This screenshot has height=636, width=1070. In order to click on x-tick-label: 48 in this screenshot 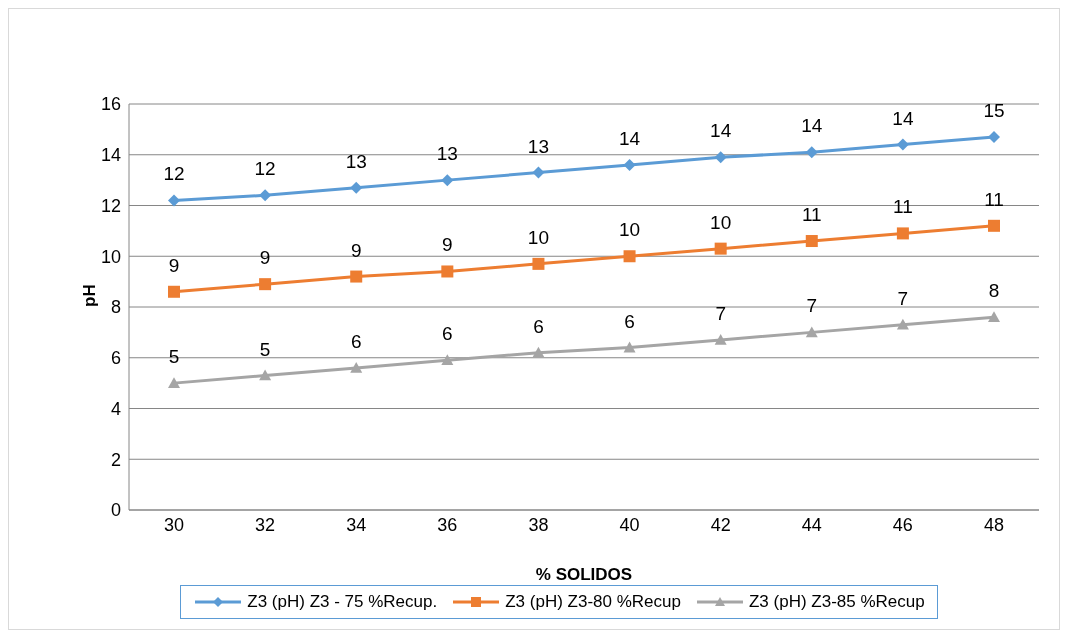, I will do `click(994, 524)`.